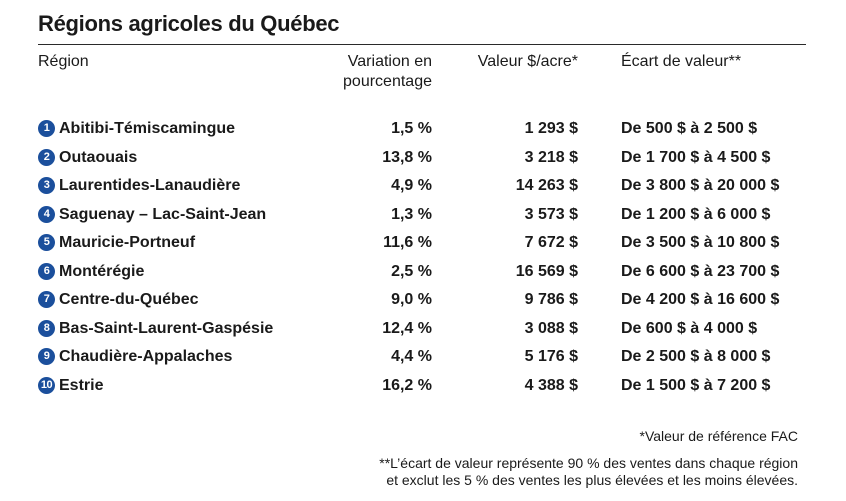  I want to click on region-valeur: 7 672 $, so click(551, 242).